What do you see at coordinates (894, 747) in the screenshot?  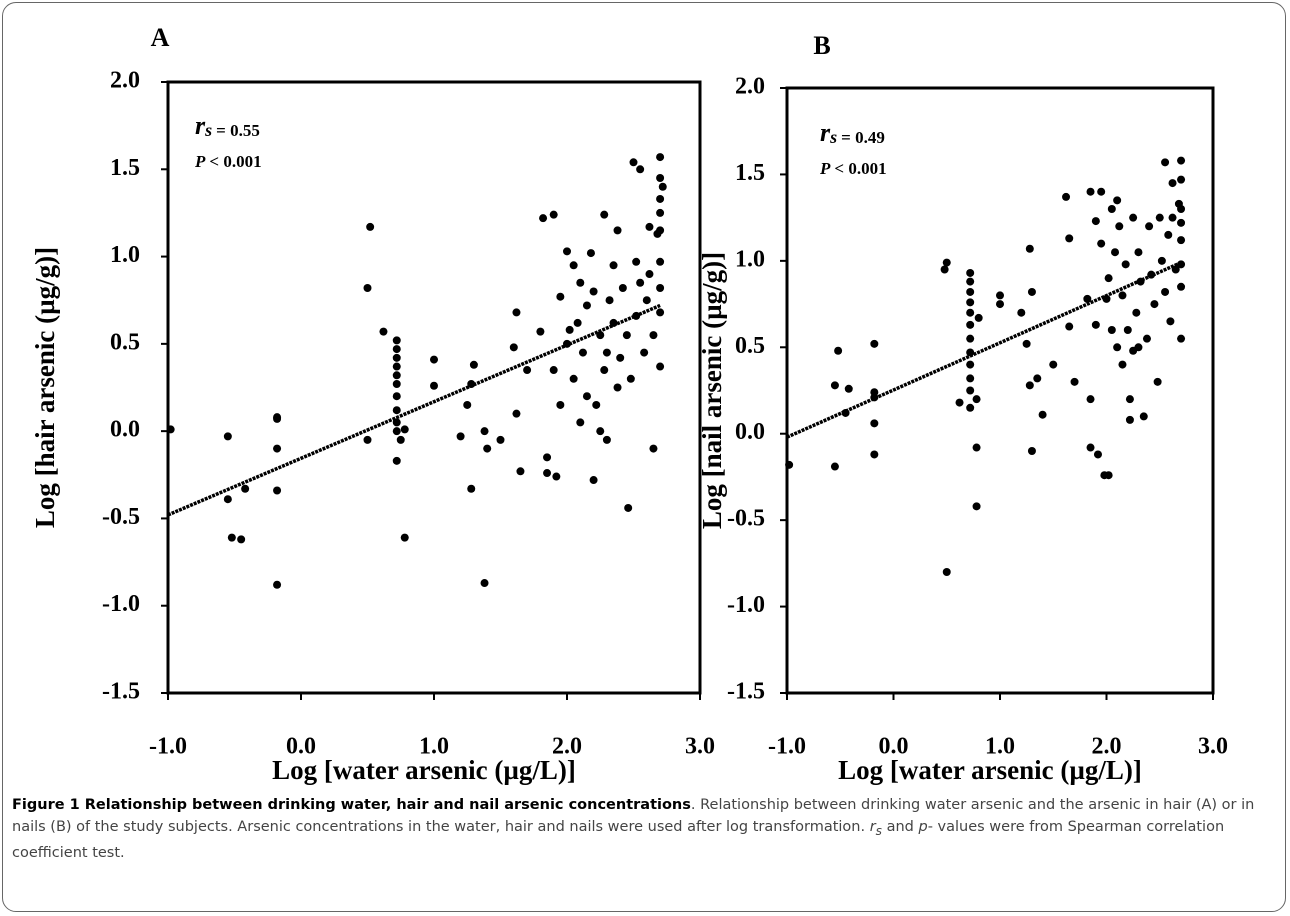 I see `x-tick-label: 0.0` at bounding box center [894, 747].